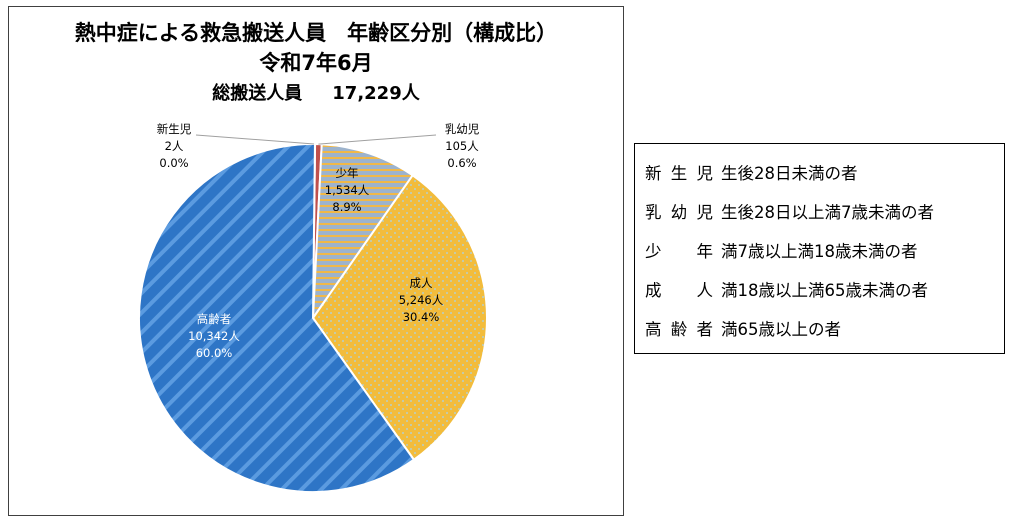 The image size is (1024, 527). What do you see at coordinates (827, 212) in the screenshot?
I see `definition-desc: 生後28日以上満7歳未満の者` at bounding box center [827, 212].